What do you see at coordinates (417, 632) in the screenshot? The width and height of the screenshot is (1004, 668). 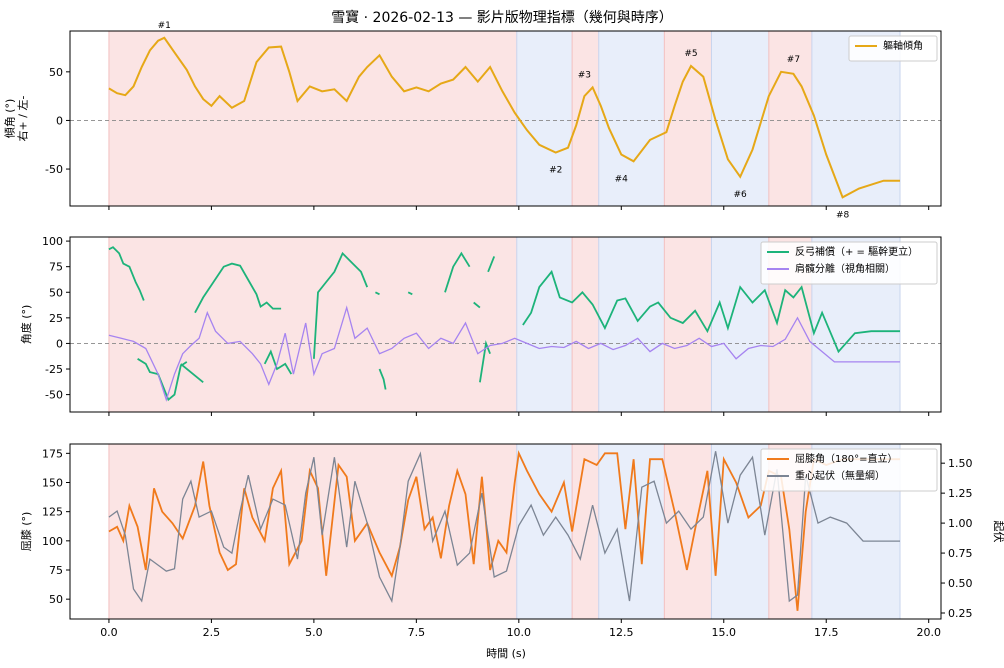 I see `x-tick-label: 7.5` at bounding box center [417, 632].